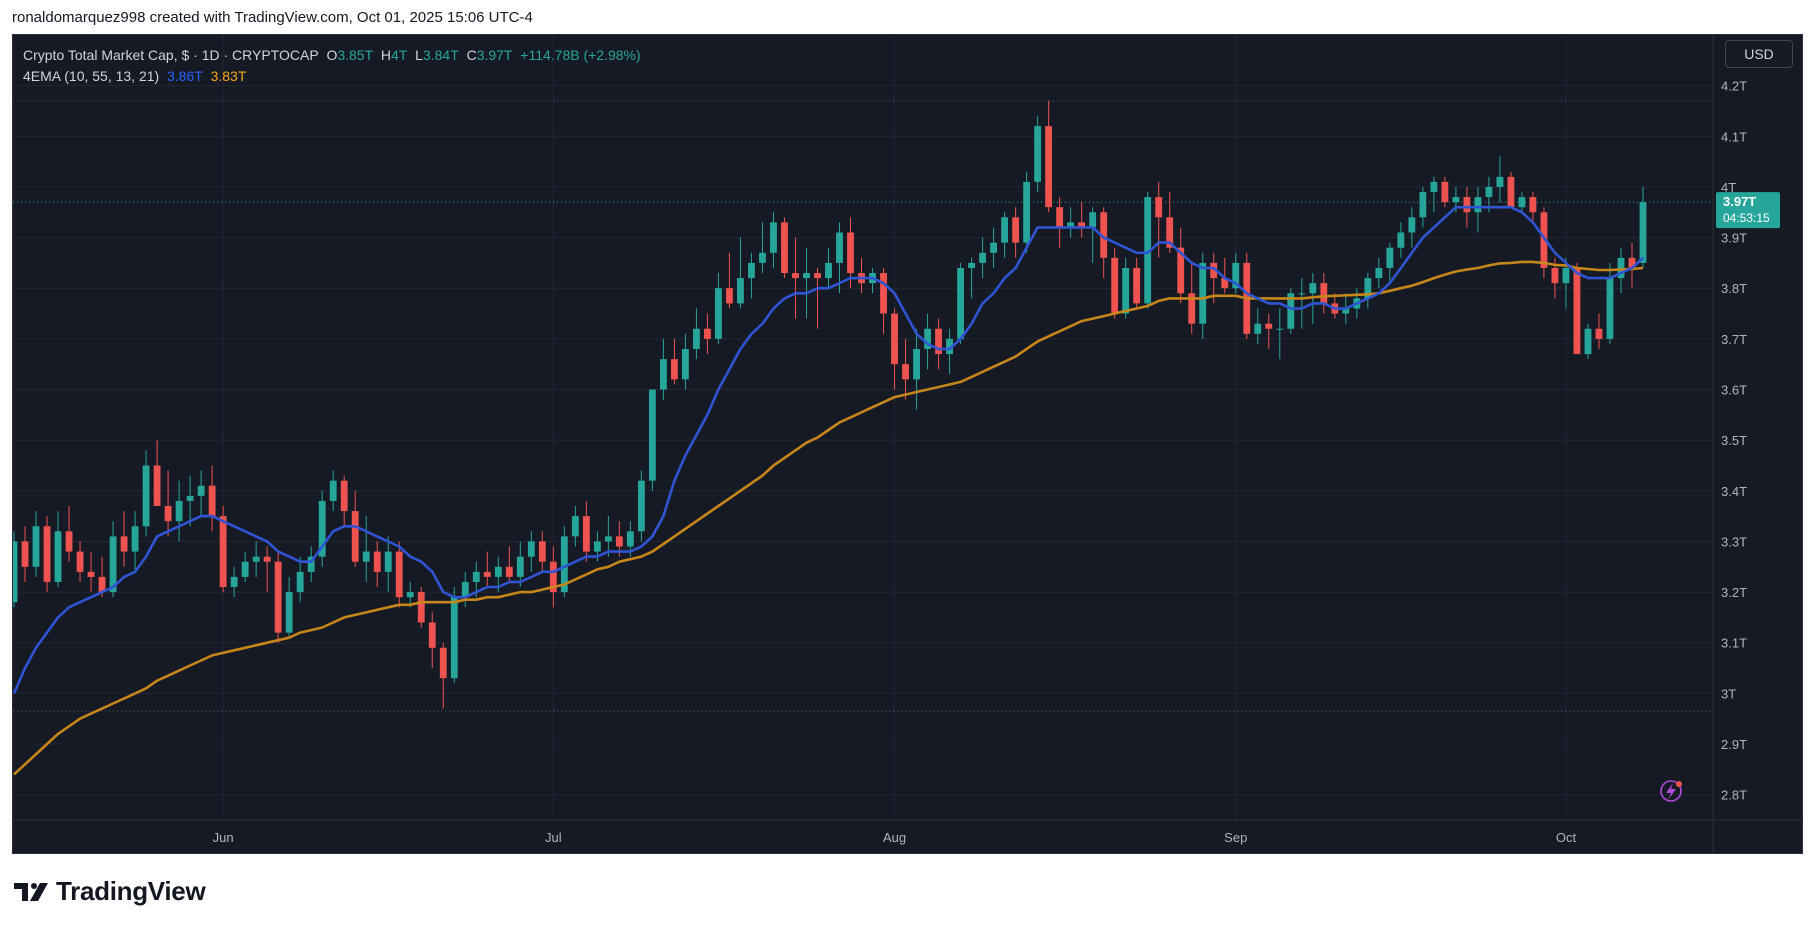 The height and width of the screenshot is (928, 1814). I want to click on currency-button: USD, so click(1759, 54).